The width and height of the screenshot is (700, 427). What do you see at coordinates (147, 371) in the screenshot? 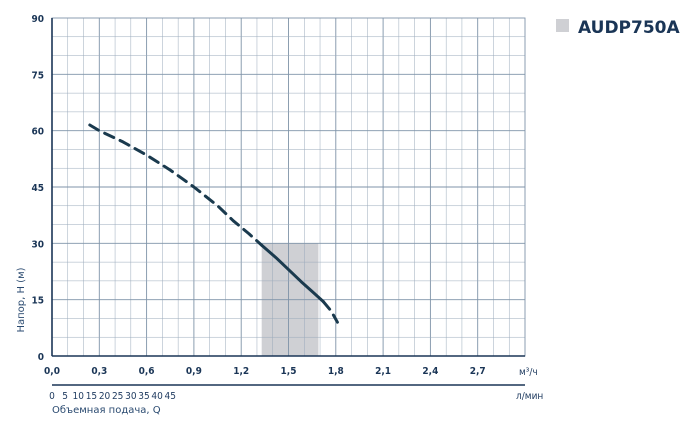
I see `x-tick-label-primary: 0,6` at bounding box center [147, 371].